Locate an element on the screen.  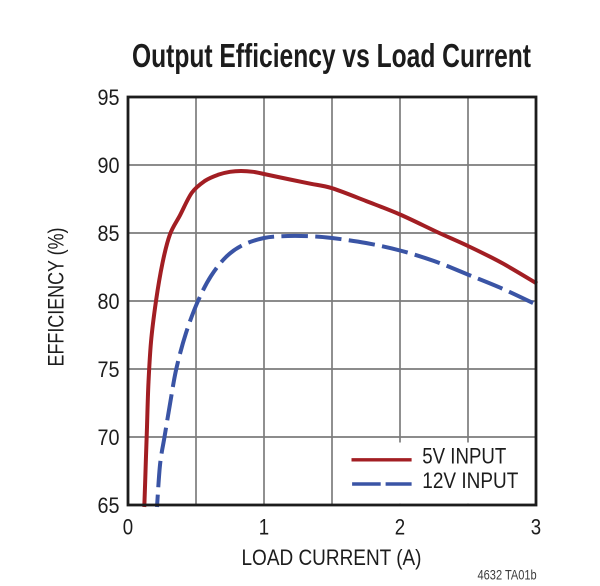
svg-text: 65 is located at coordinates (109, 505).